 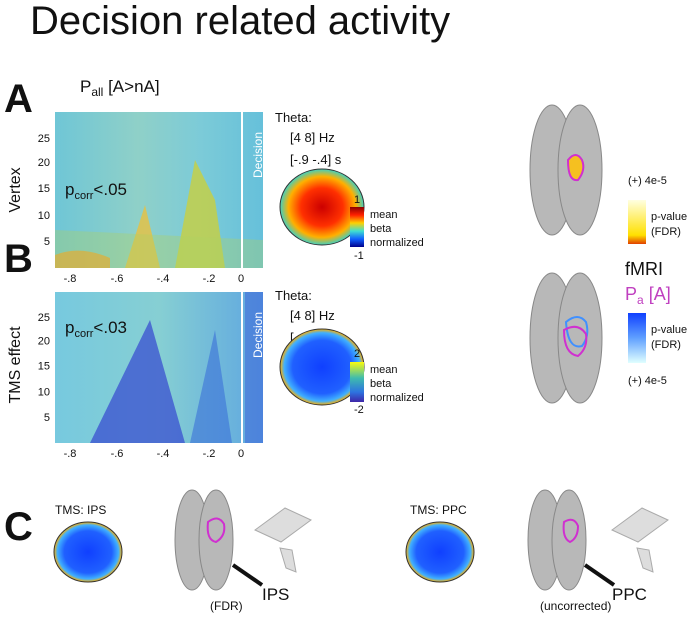 I want to click on stat: pcorr<.05, so click(x=96, y=191).